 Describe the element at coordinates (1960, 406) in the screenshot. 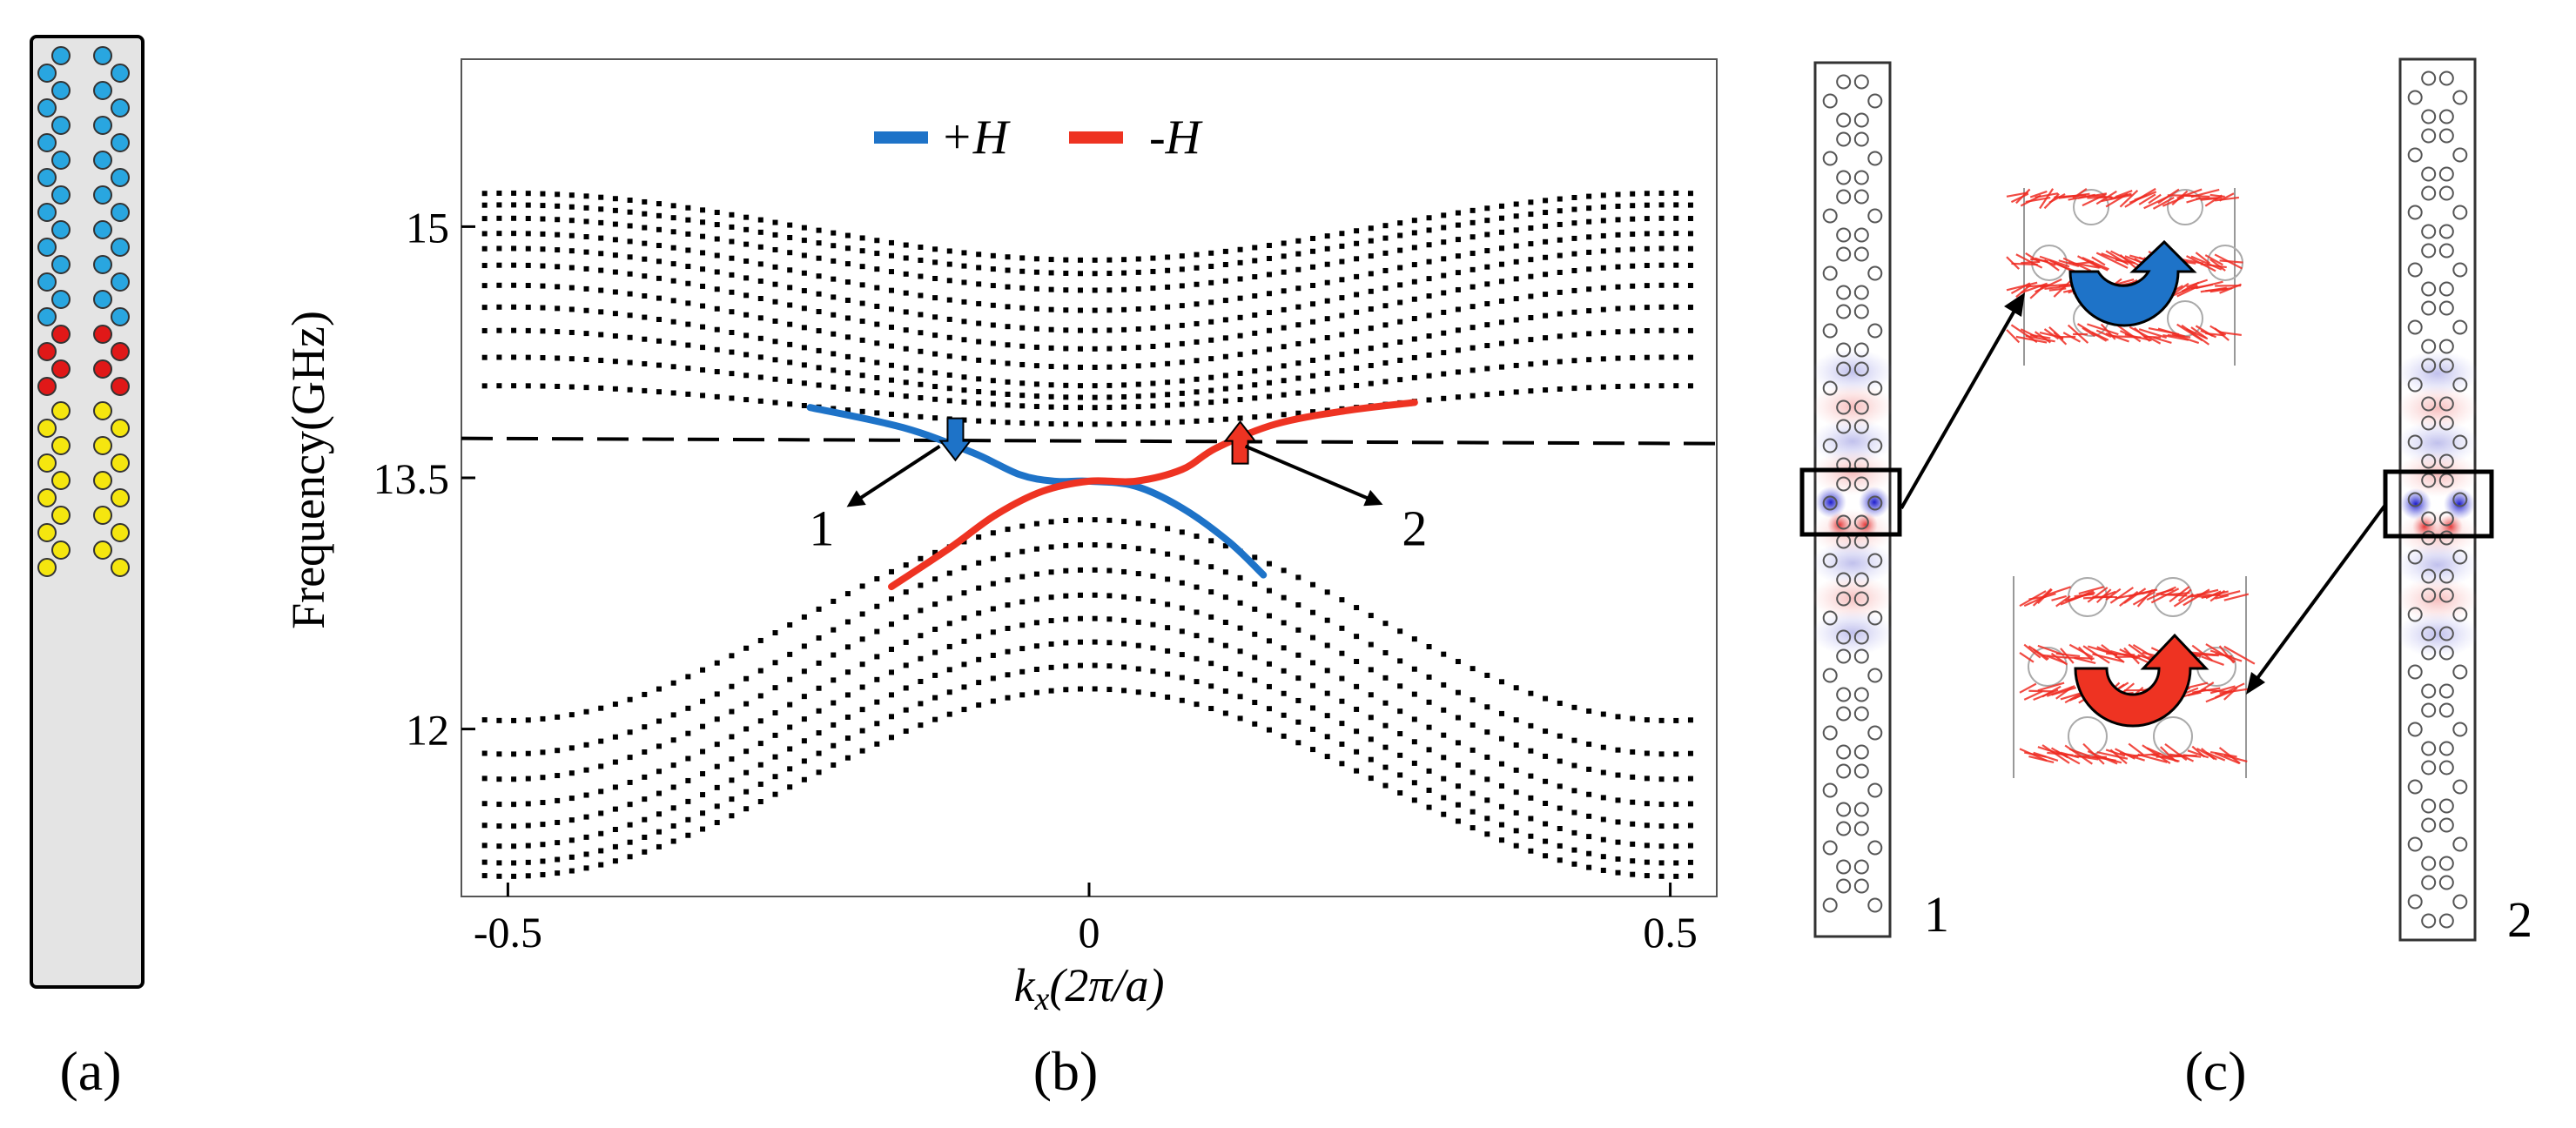

I see `connector-top` at that location.